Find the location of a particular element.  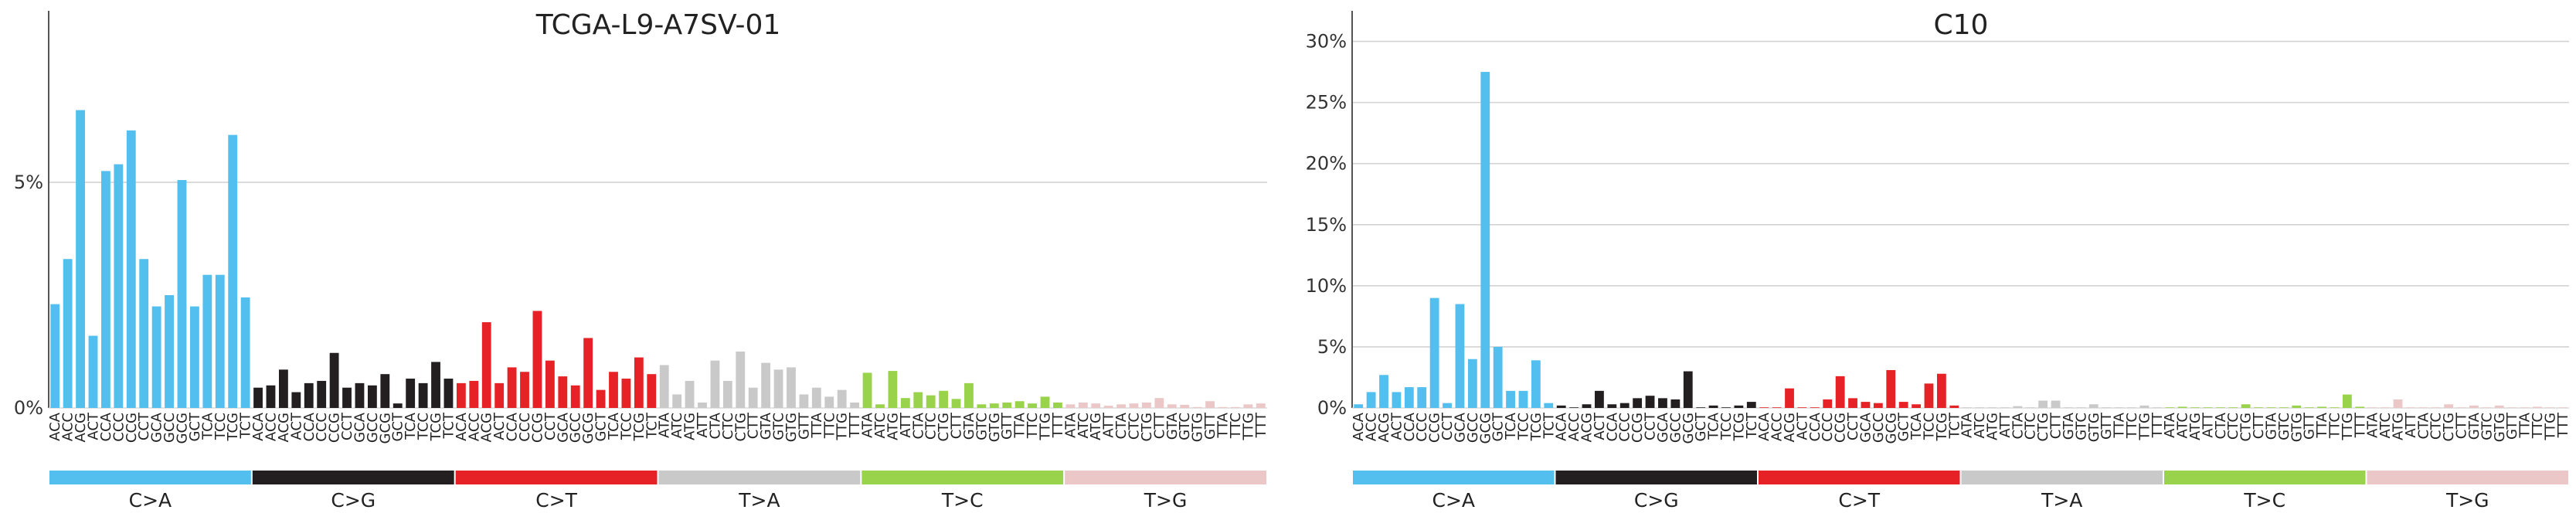

x-tick-label: TTG is located at coordinates (1248, 427).